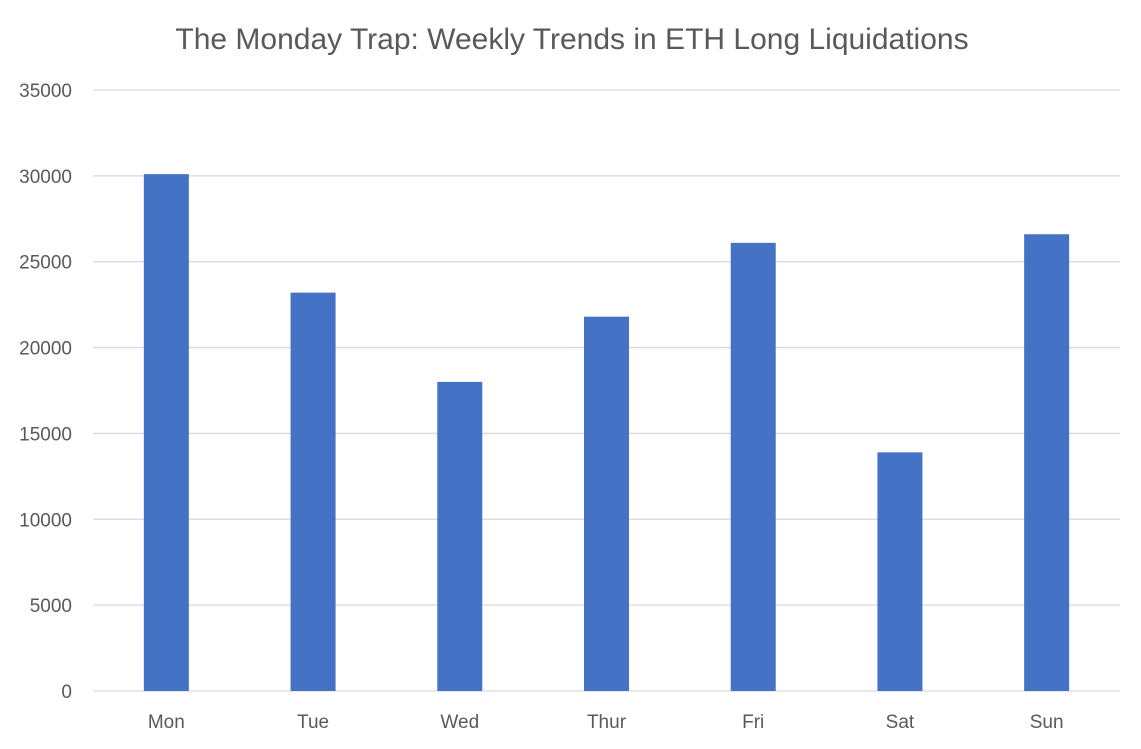 Image resolution: width=1141 pixels, height=749 pixels. What do you see at coordinates (753, 466) in the screenshot?
I see `bar-fri` at bounding box center [753, 466].